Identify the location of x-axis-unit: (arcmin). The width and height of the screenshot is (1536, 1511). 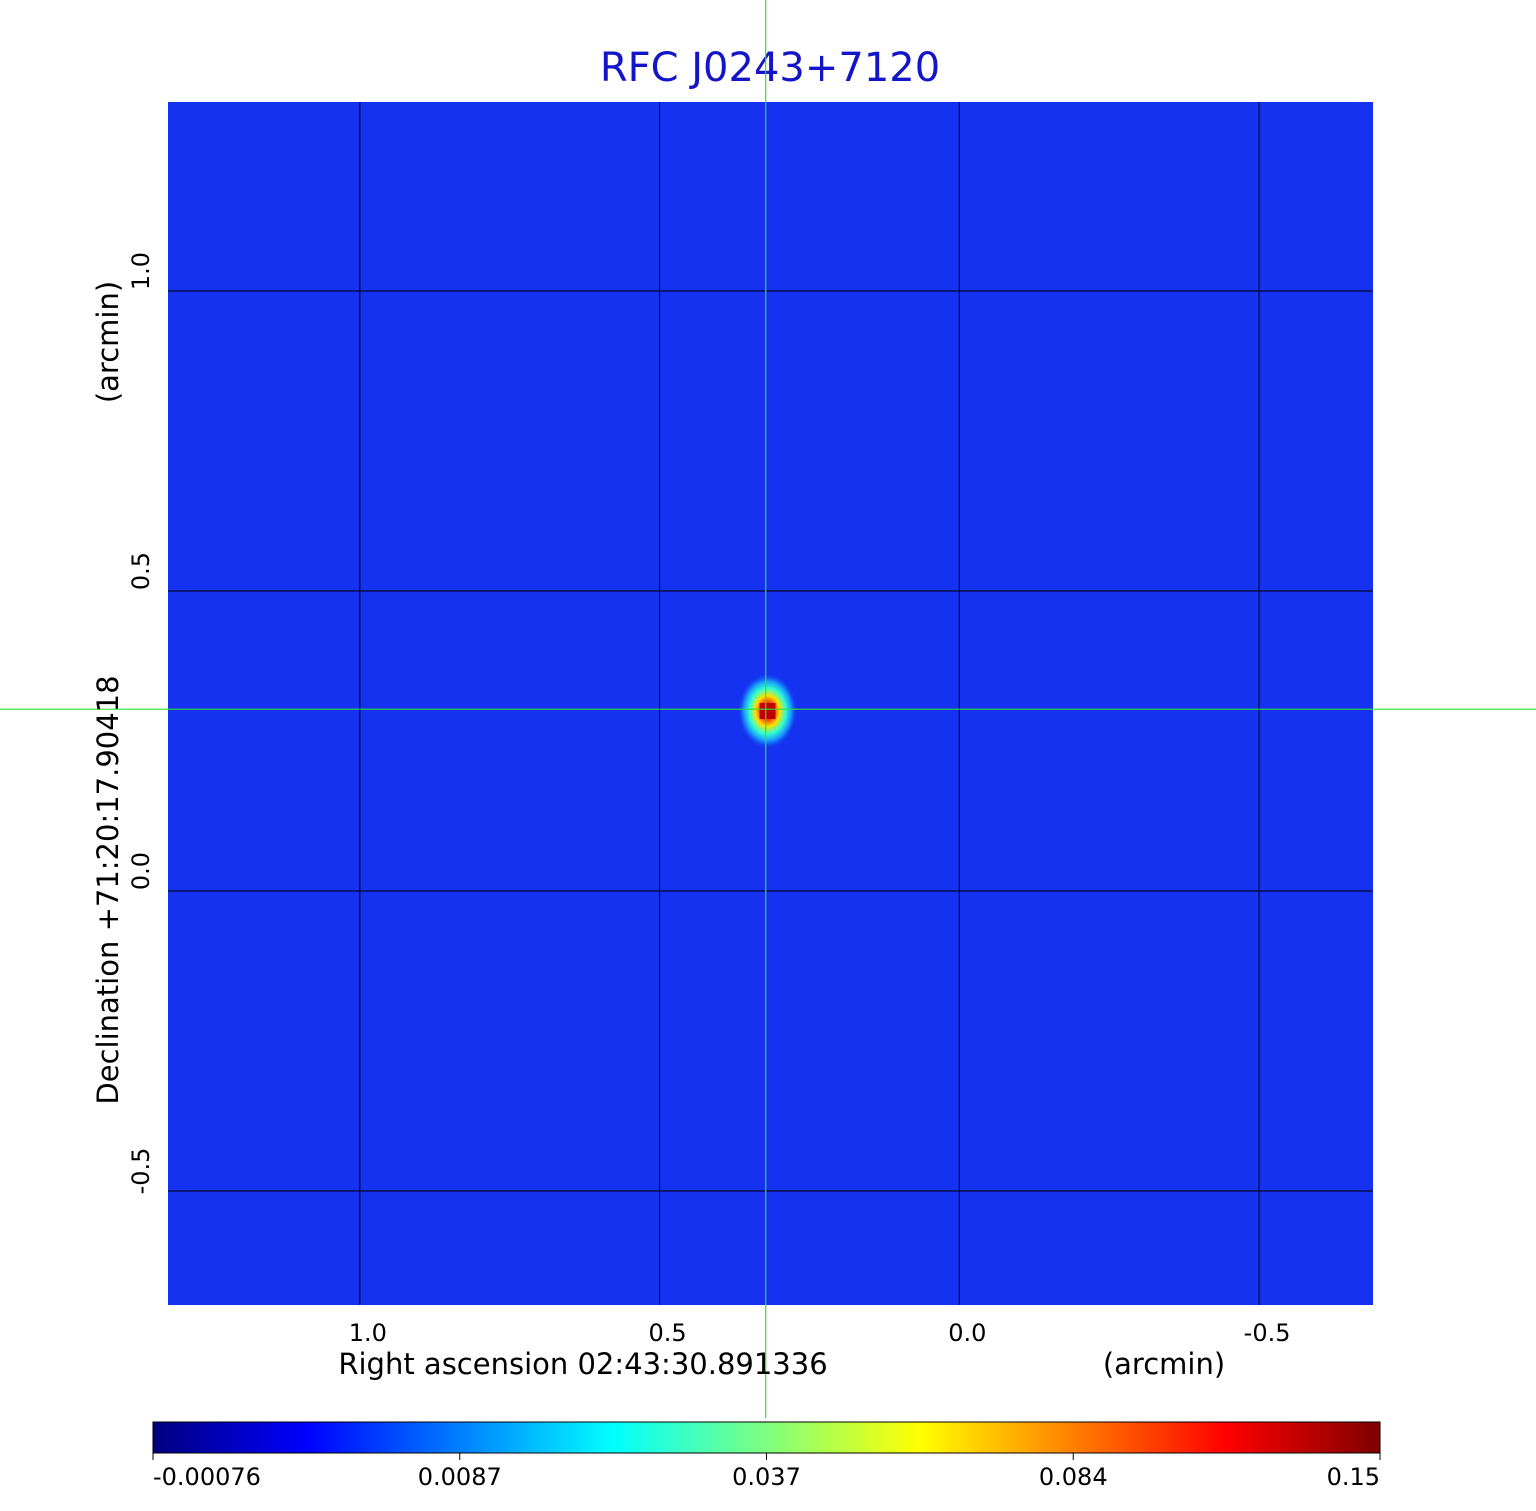
(1164, 1364).